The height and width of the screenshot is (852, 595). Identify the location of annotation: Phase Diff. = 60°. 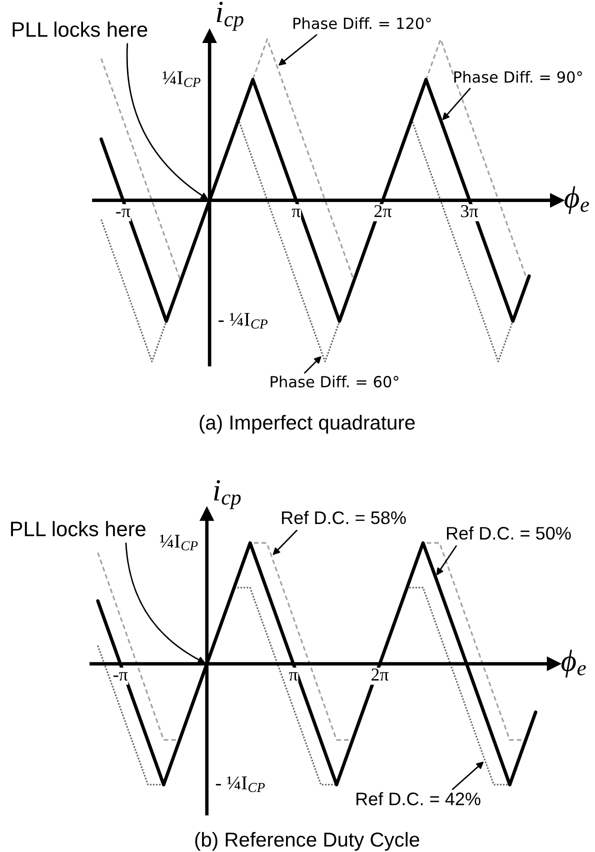
(334, 382).